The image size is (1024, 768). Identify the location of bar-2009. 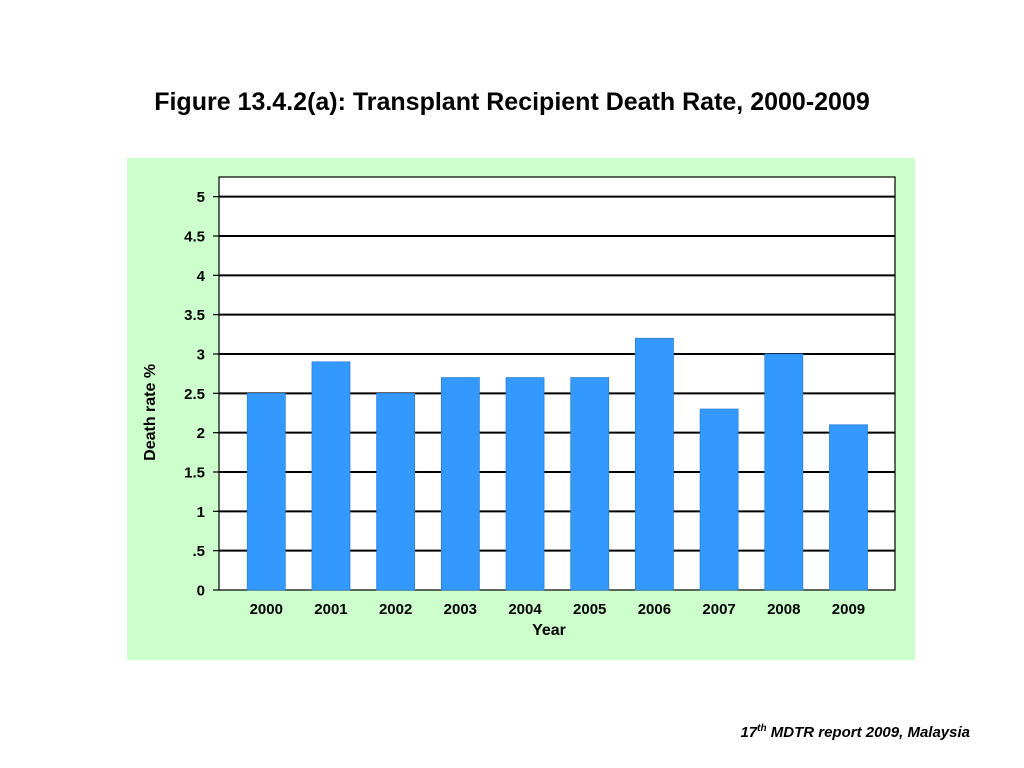
(848, 507).